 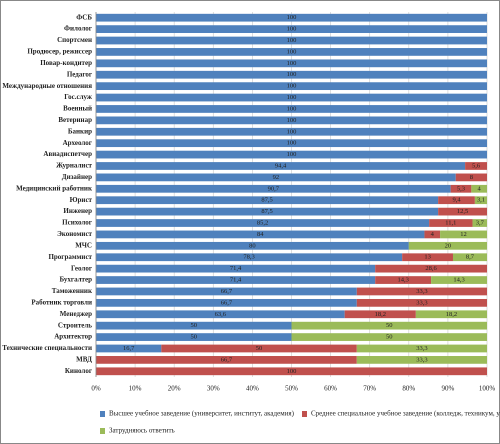 I want to click on y-tick-label: Технические специальности, so click(x=47, y=348).